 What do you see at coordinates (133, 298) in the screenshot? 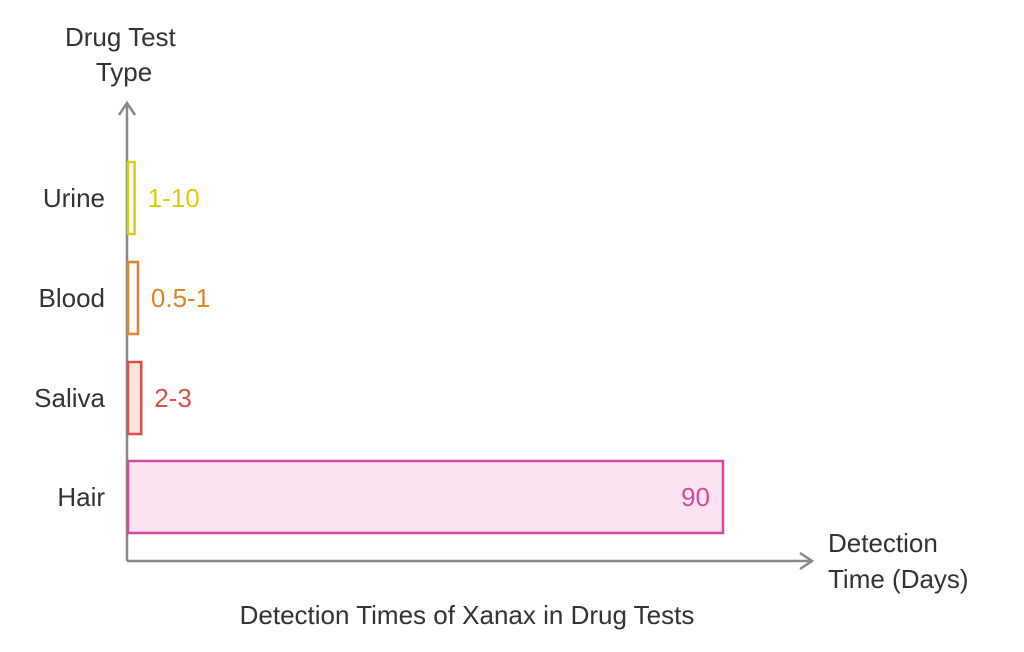
I see `bar-blood` at bounding box center [133, 298].